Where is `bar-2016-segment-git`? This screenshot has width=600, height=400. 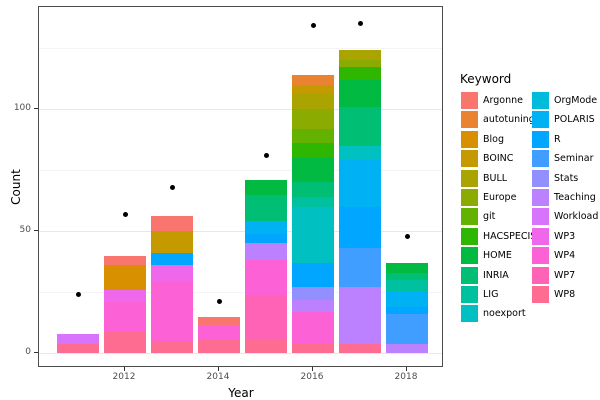 bar-2016-segment-git is located at coordinates (313, 136).